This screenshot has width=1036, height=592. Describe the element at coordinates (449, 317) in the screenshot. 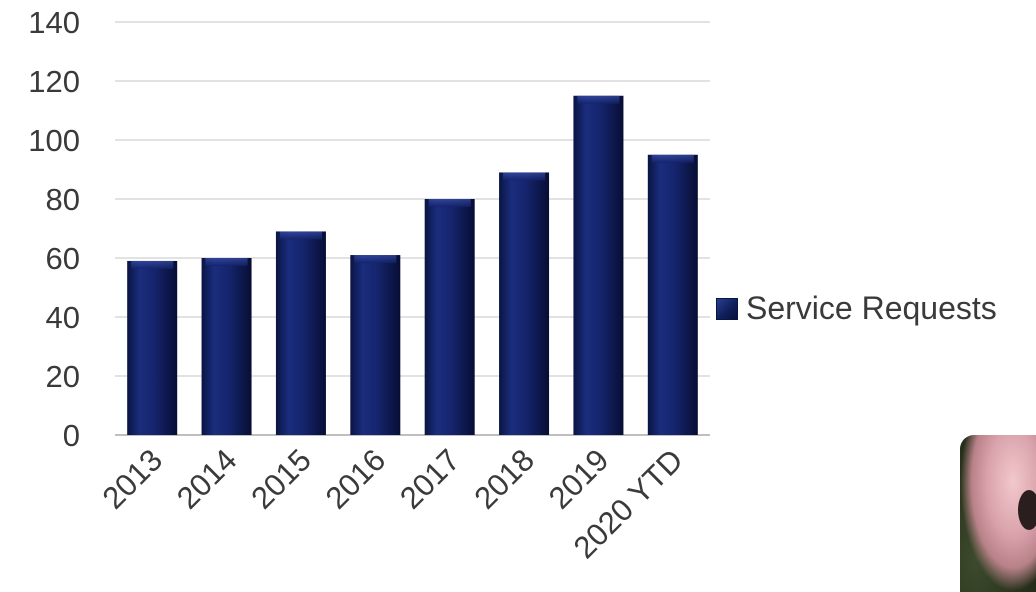

I see `bar-2017` at that location.